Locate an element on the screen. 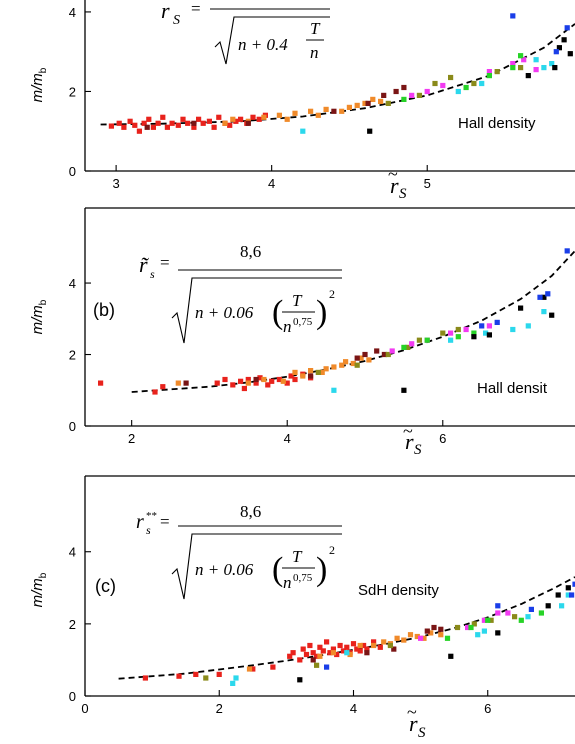 This screenshot has height=744, width=575. y-tick-label: 2 is located at coordinates (72, 355).